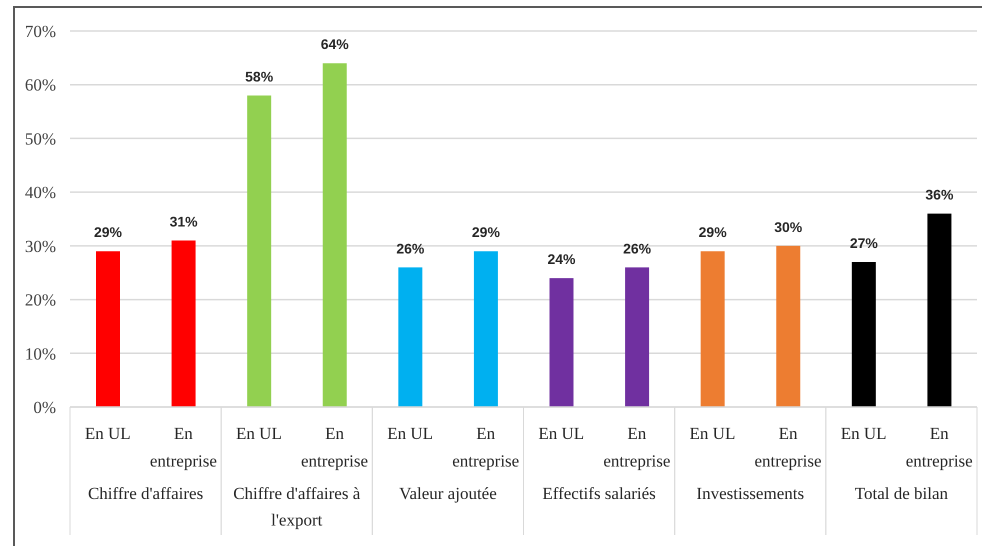 The width and height of the screenshot is (982, 546). What do you see at coordinates (40, 300) in the screenshot?
I see `y-tick-label: 20%` at bounding box center [40, 300].